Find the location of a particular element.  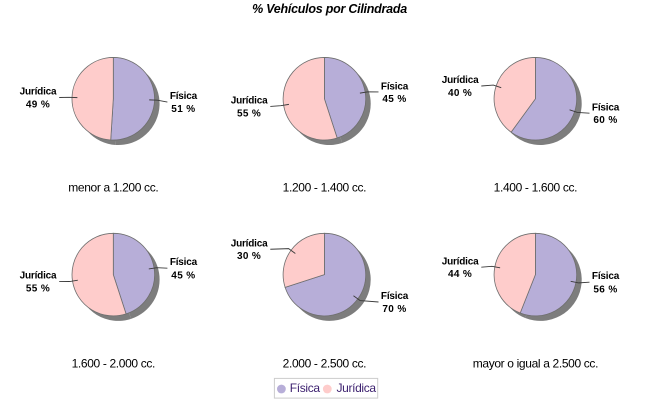

svg-text: 30 % is located at coordinates (249, 256).